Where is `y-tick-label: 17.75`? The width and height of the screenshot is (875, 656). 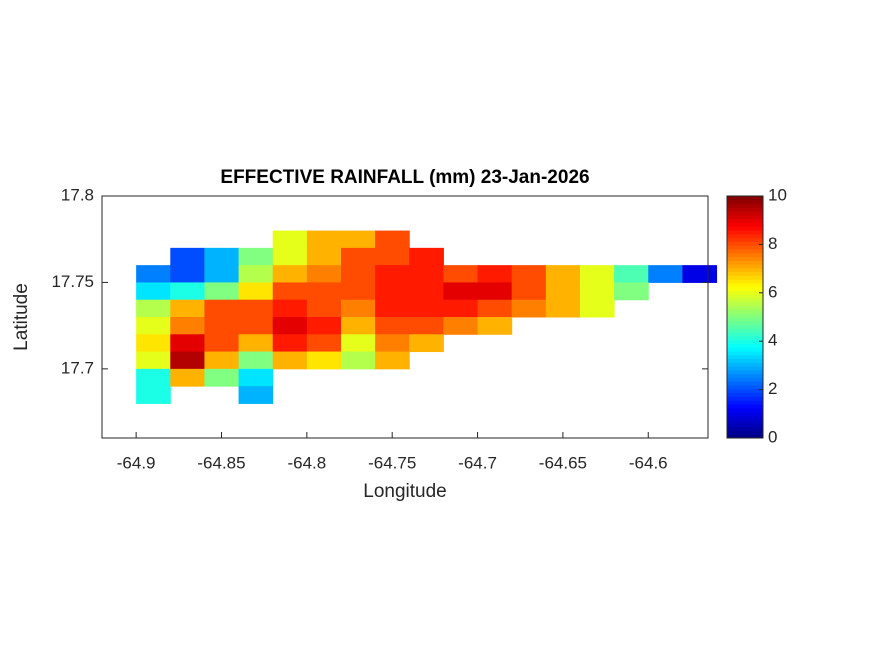
y-tick-label: 17.75 is located at coordinates (72, 281).